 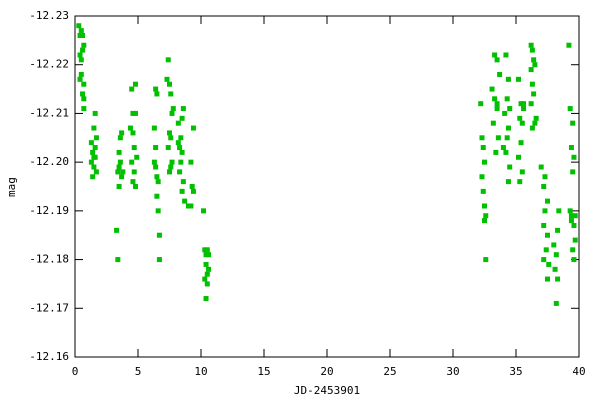 I want to click on y-tick-label: -12.17, so click(x=49, y=307).